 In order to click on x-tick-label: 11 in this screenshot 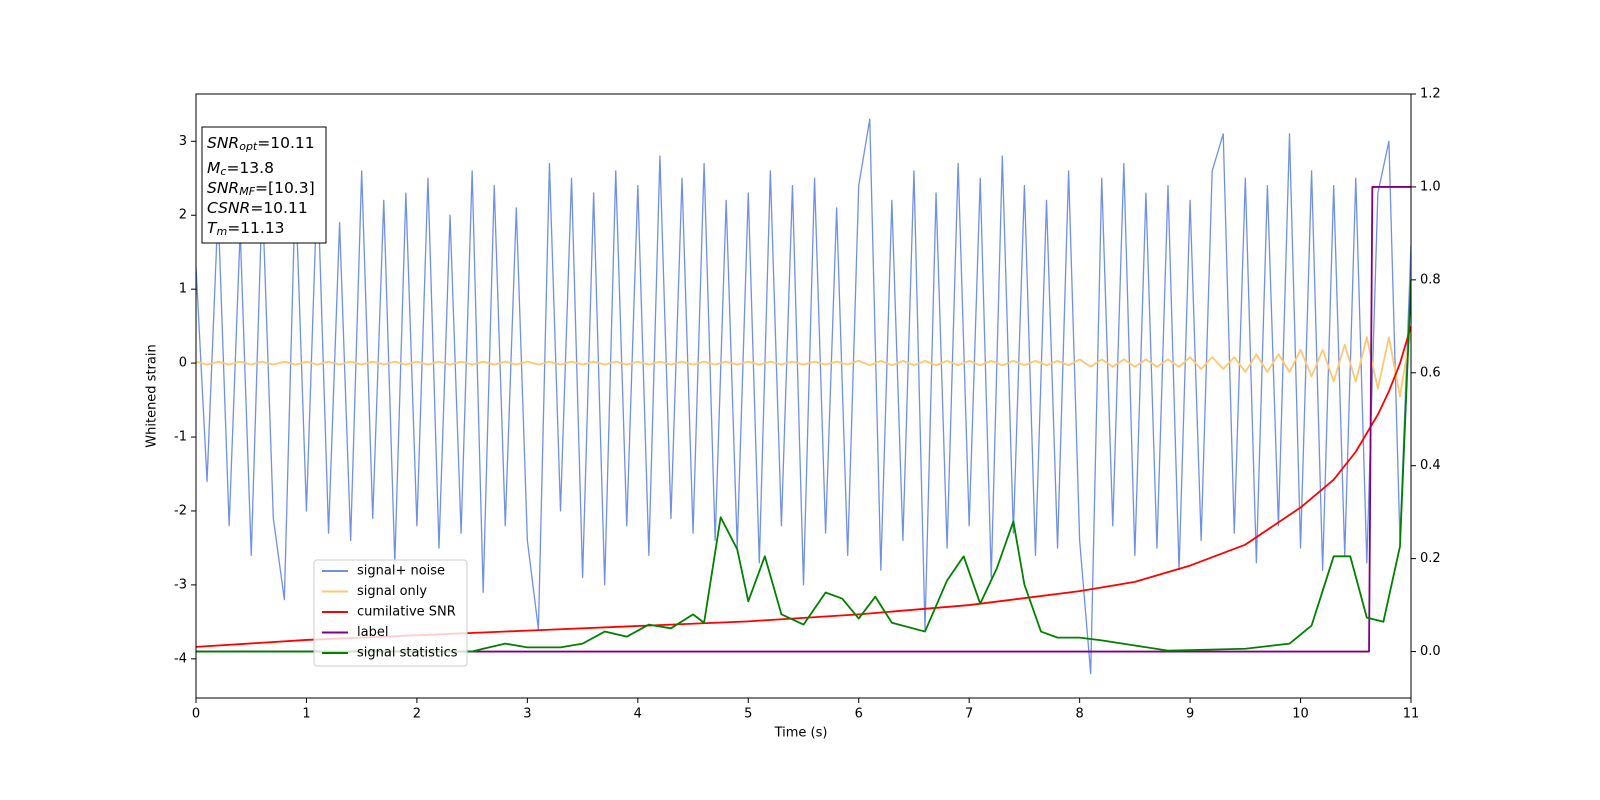, I will do `click(1411, 714)`.